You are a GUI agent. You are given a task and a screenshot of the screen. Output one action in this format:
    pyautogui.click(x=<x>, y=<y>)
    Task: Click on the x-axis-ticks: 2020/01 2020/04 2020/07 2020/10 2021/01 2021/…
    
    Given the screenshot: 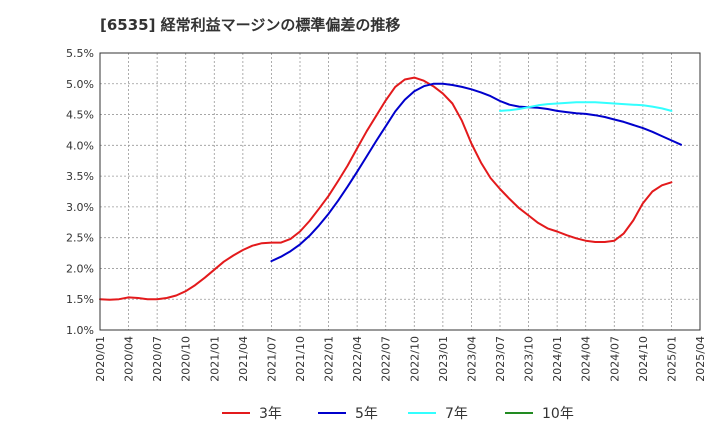 What is the action you would take?
    pyautogui.click(x=400, y=359)
    